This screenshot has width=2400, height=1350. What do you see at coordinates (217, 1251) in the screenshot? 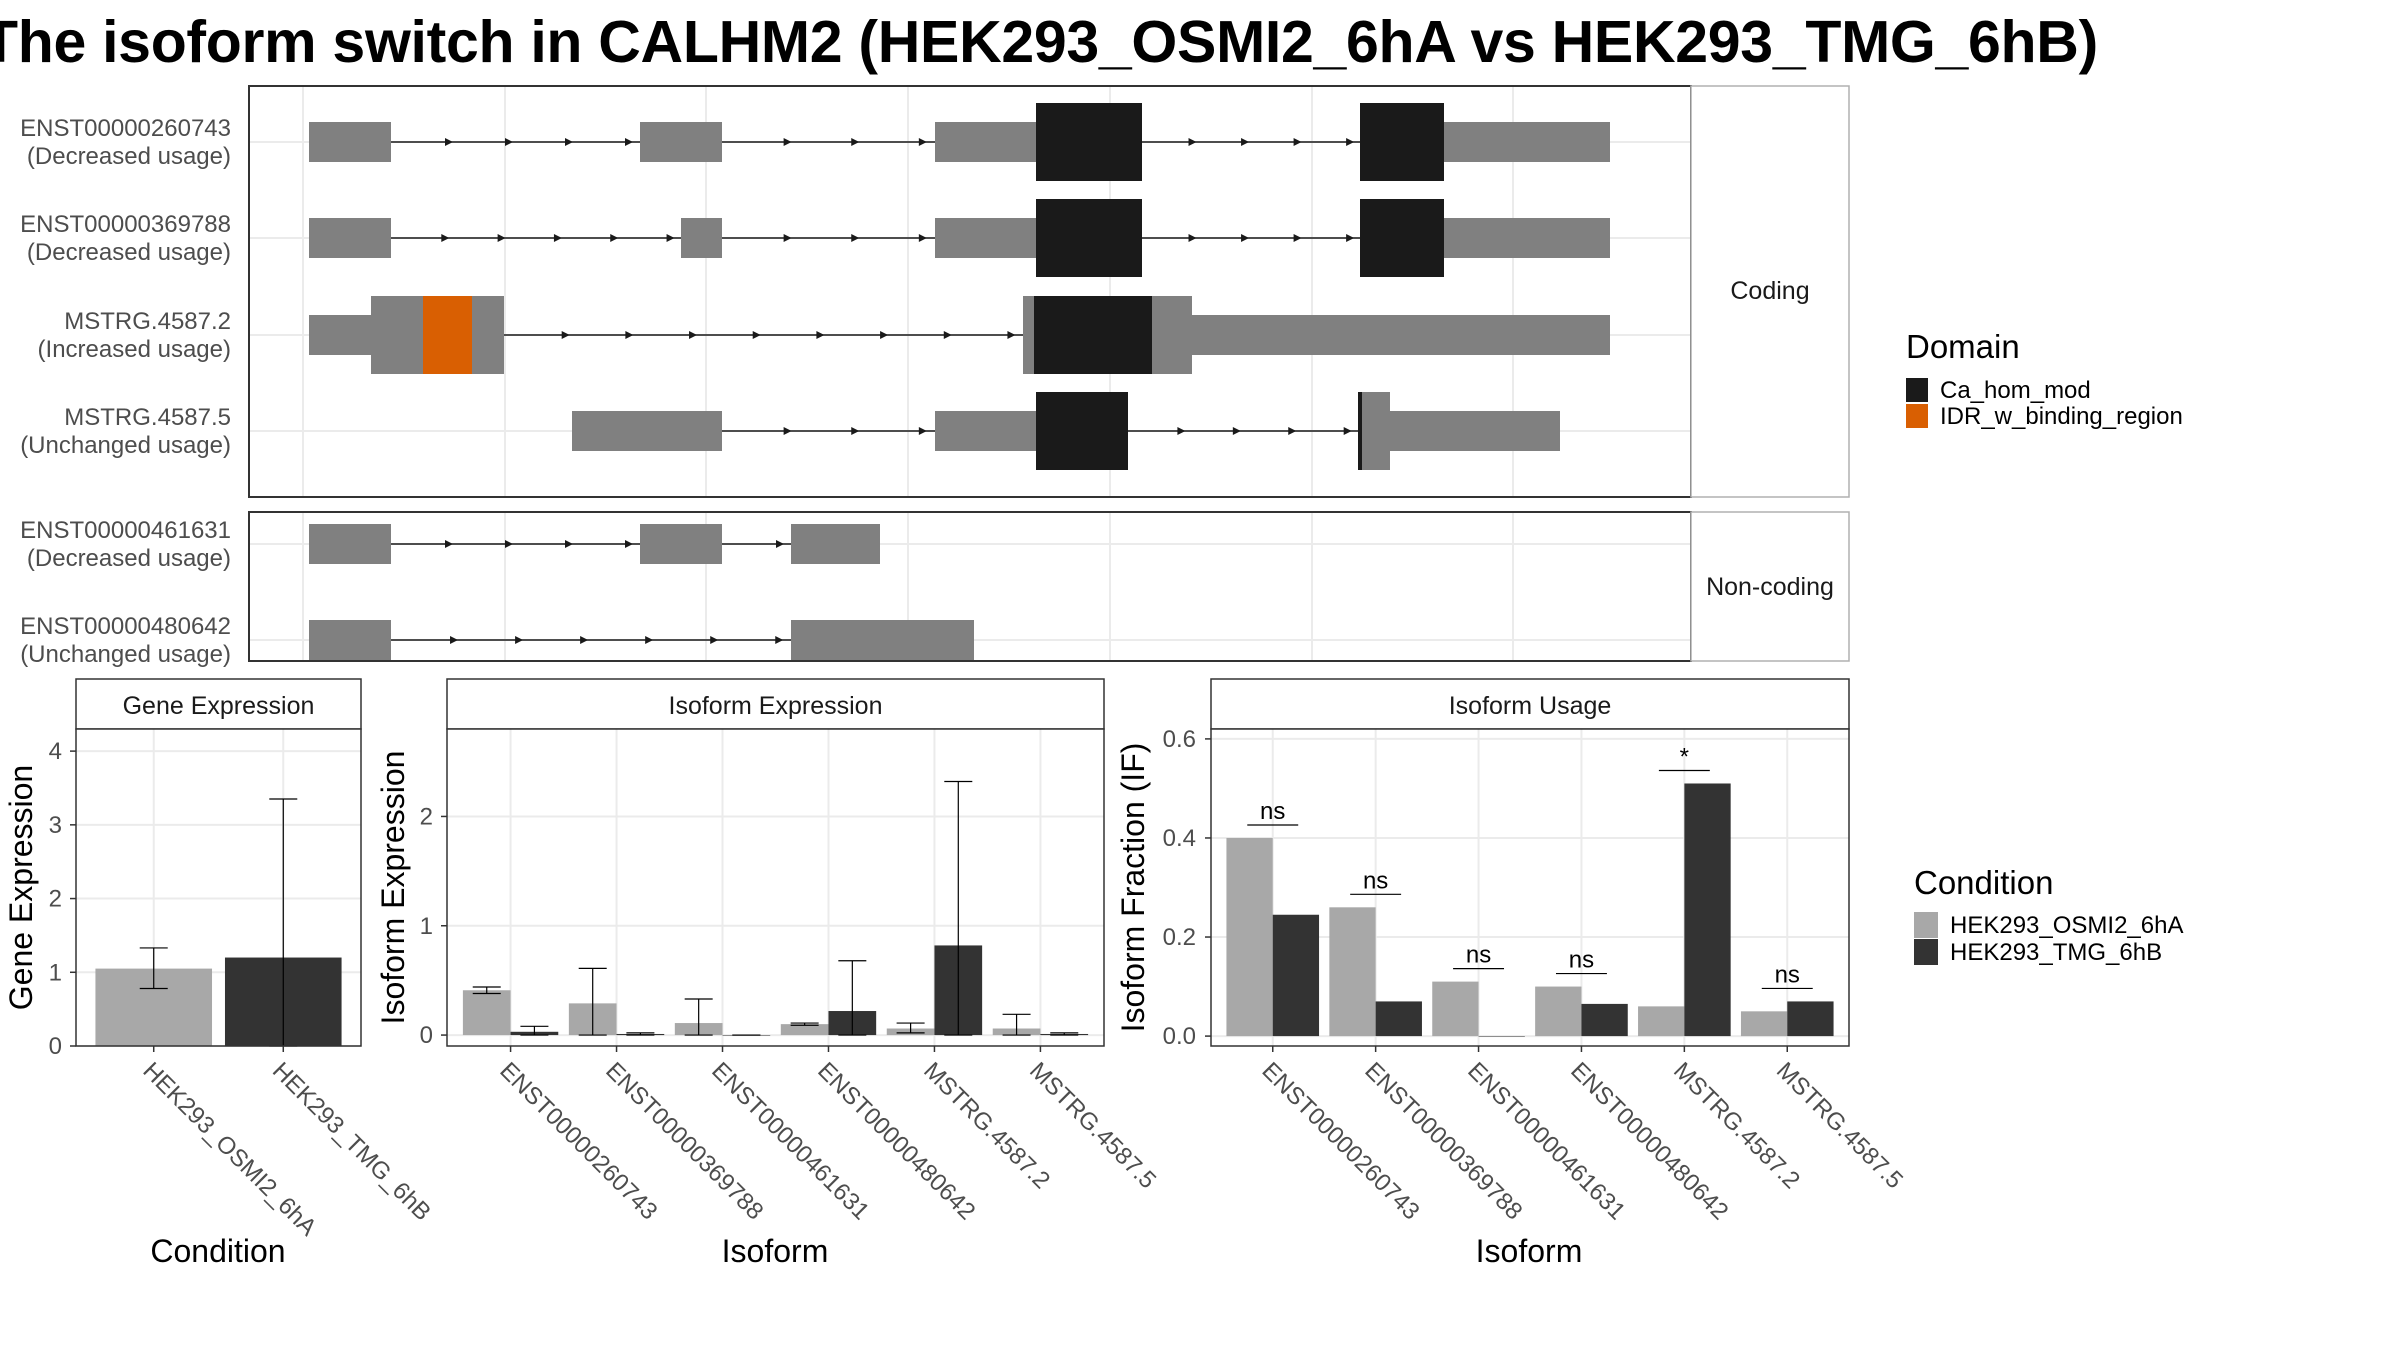
I see `x-axis-title: Condition` at bounding box center [217, 1251].